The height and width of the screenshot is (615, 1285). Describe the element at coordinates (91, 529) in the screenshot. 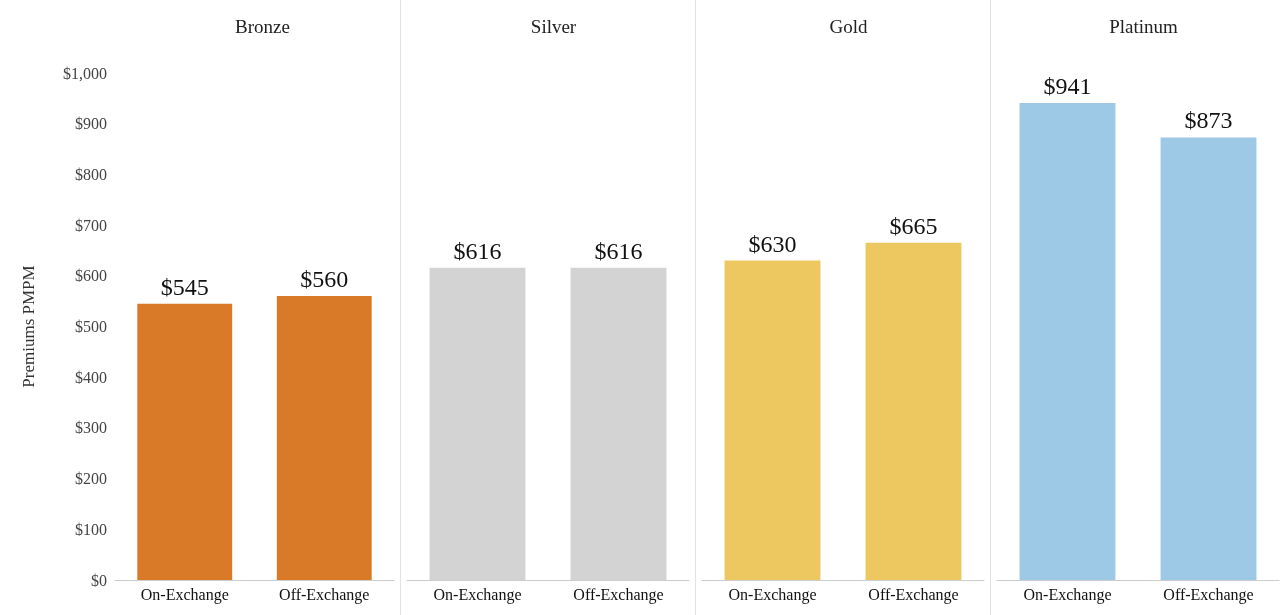

I see `y-tick-label: $100` at that location.